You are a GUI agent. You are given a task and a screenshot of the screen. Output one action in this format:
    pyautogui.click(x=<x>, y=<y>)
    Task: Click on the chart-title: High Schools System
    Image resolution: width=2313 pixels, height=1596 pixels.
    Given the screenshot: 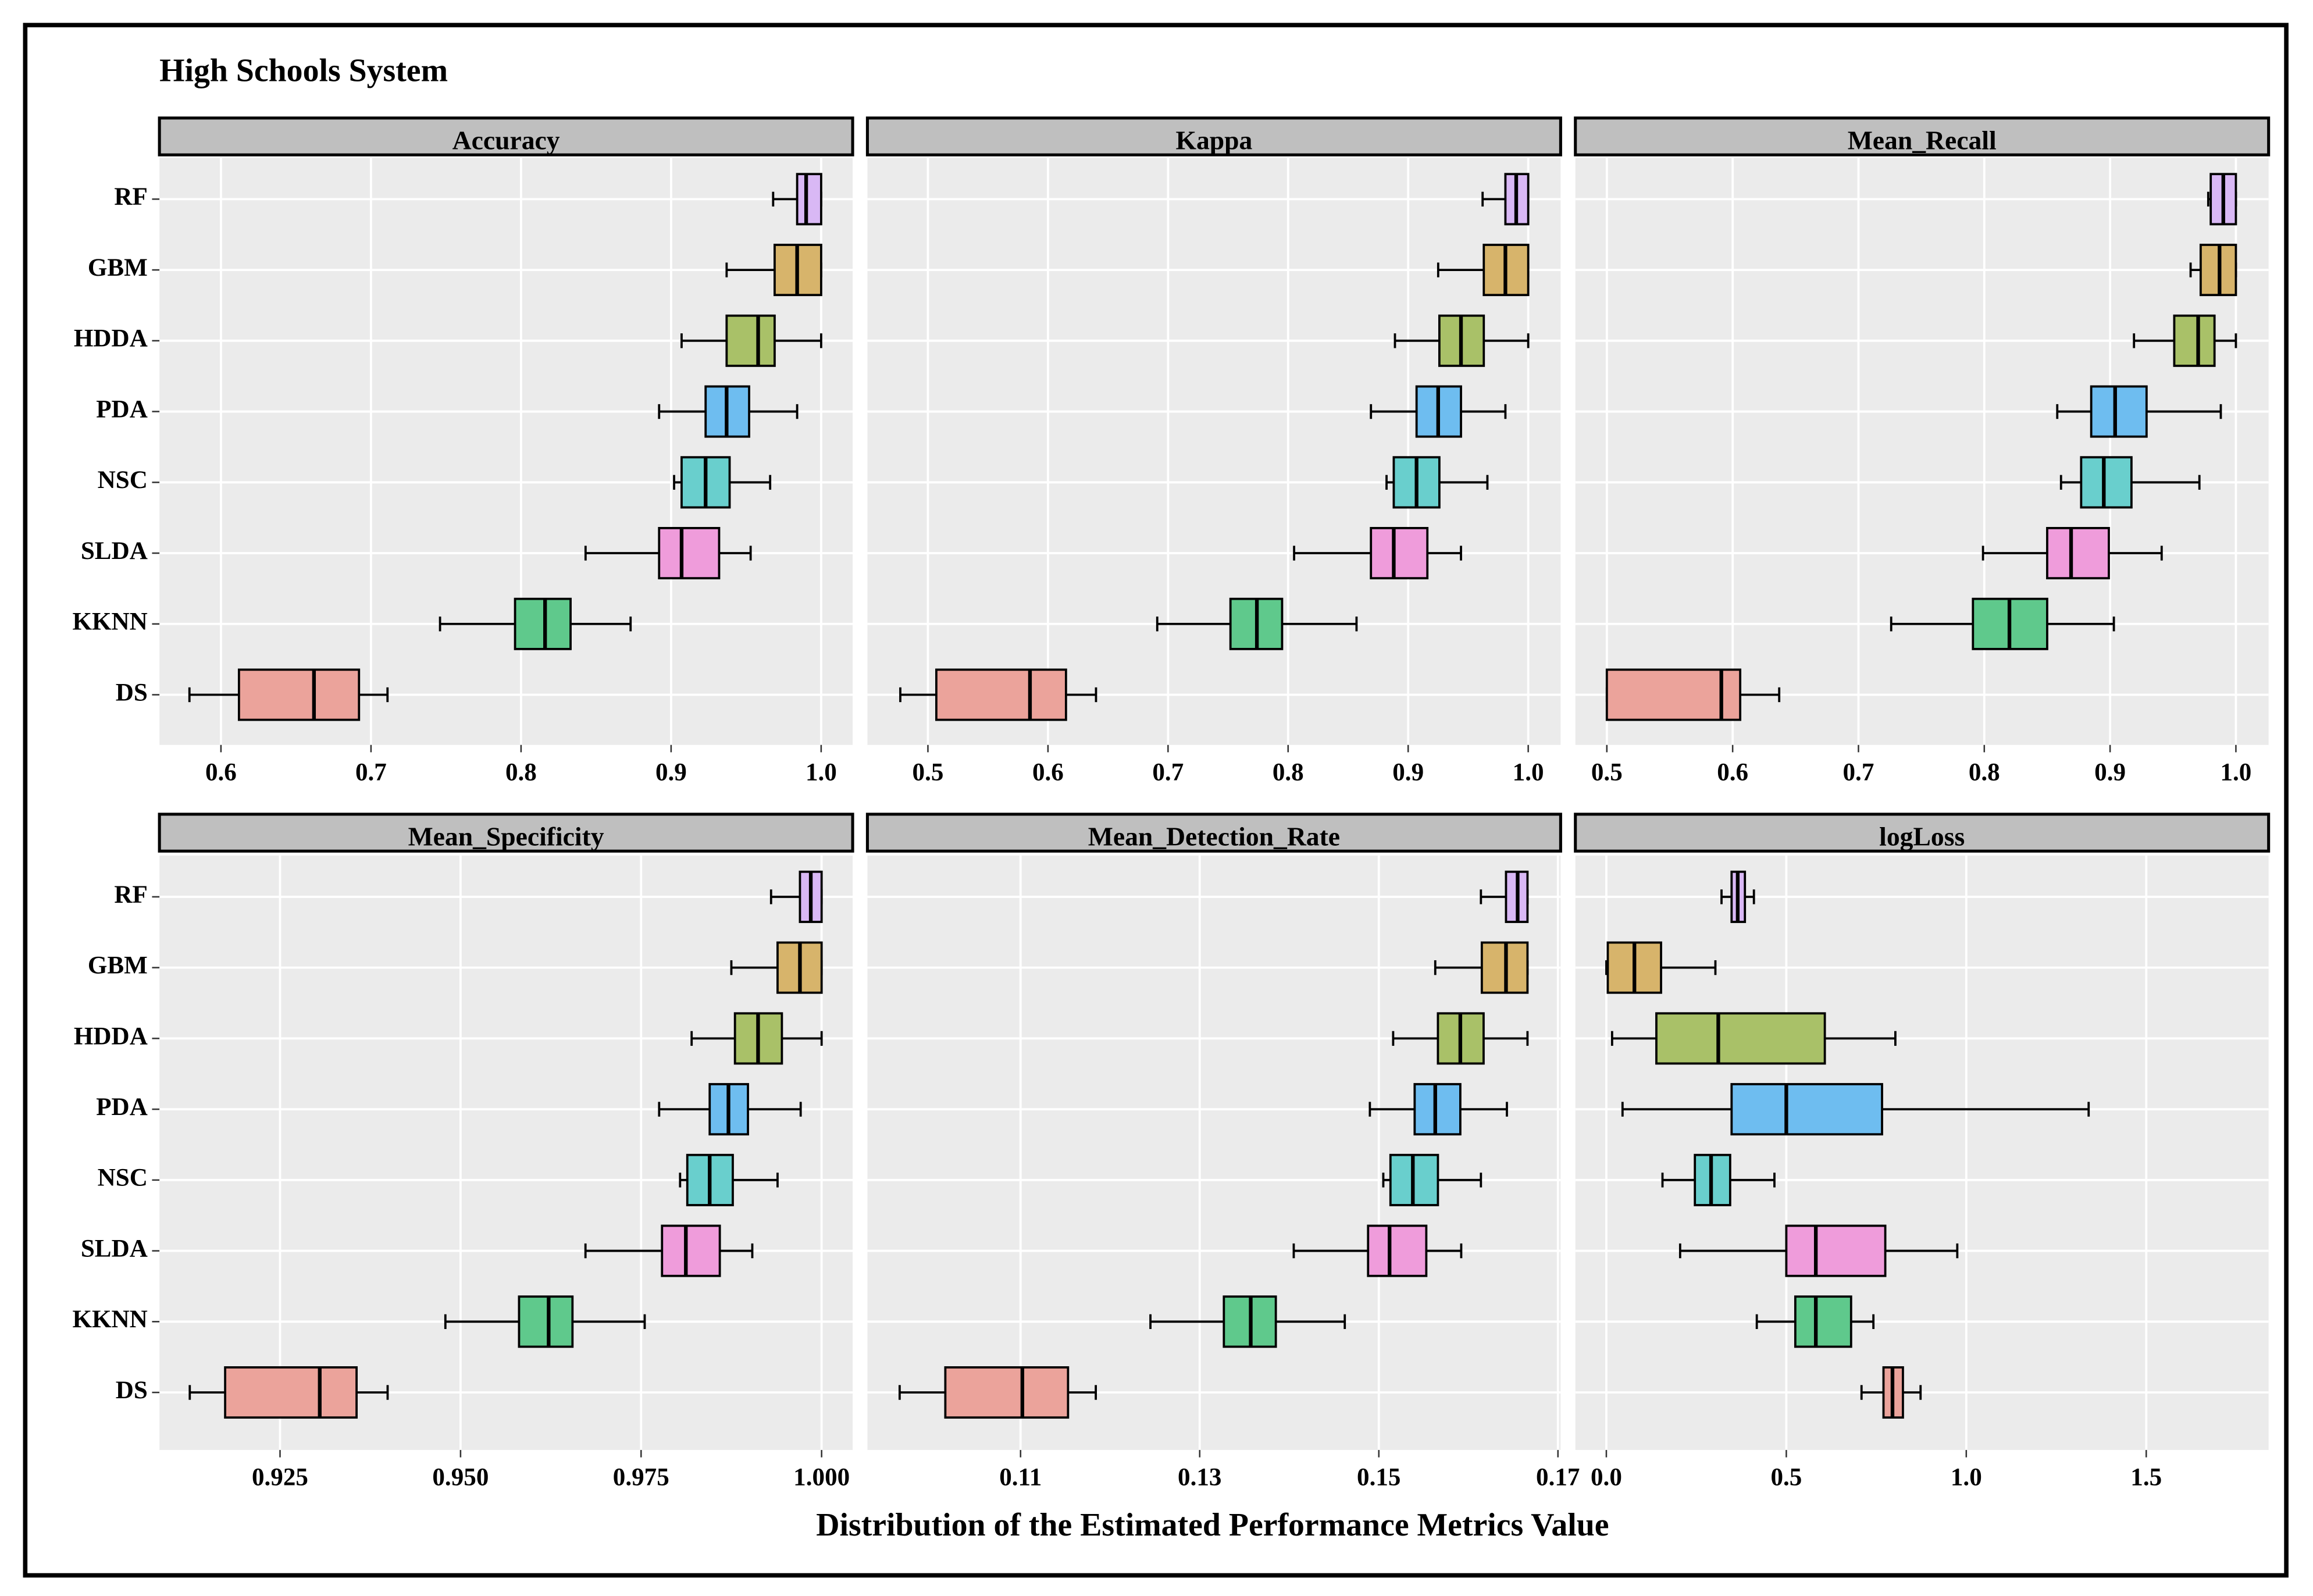 What is the action you would take?
    pyautogui.click(x=303, y=71)
    